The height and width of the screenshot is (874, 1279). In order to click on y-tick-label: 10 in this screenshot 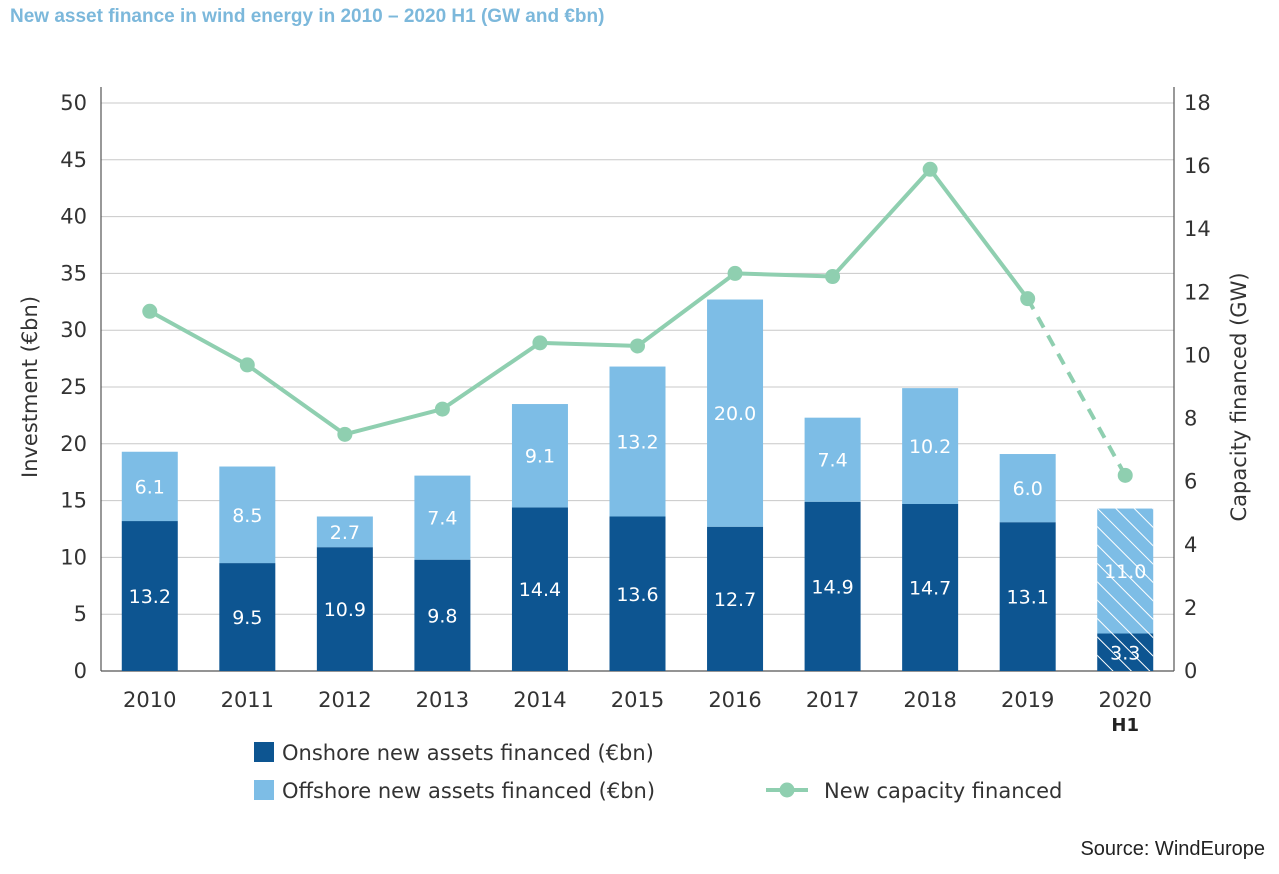, I will do `click(73, 557)`.